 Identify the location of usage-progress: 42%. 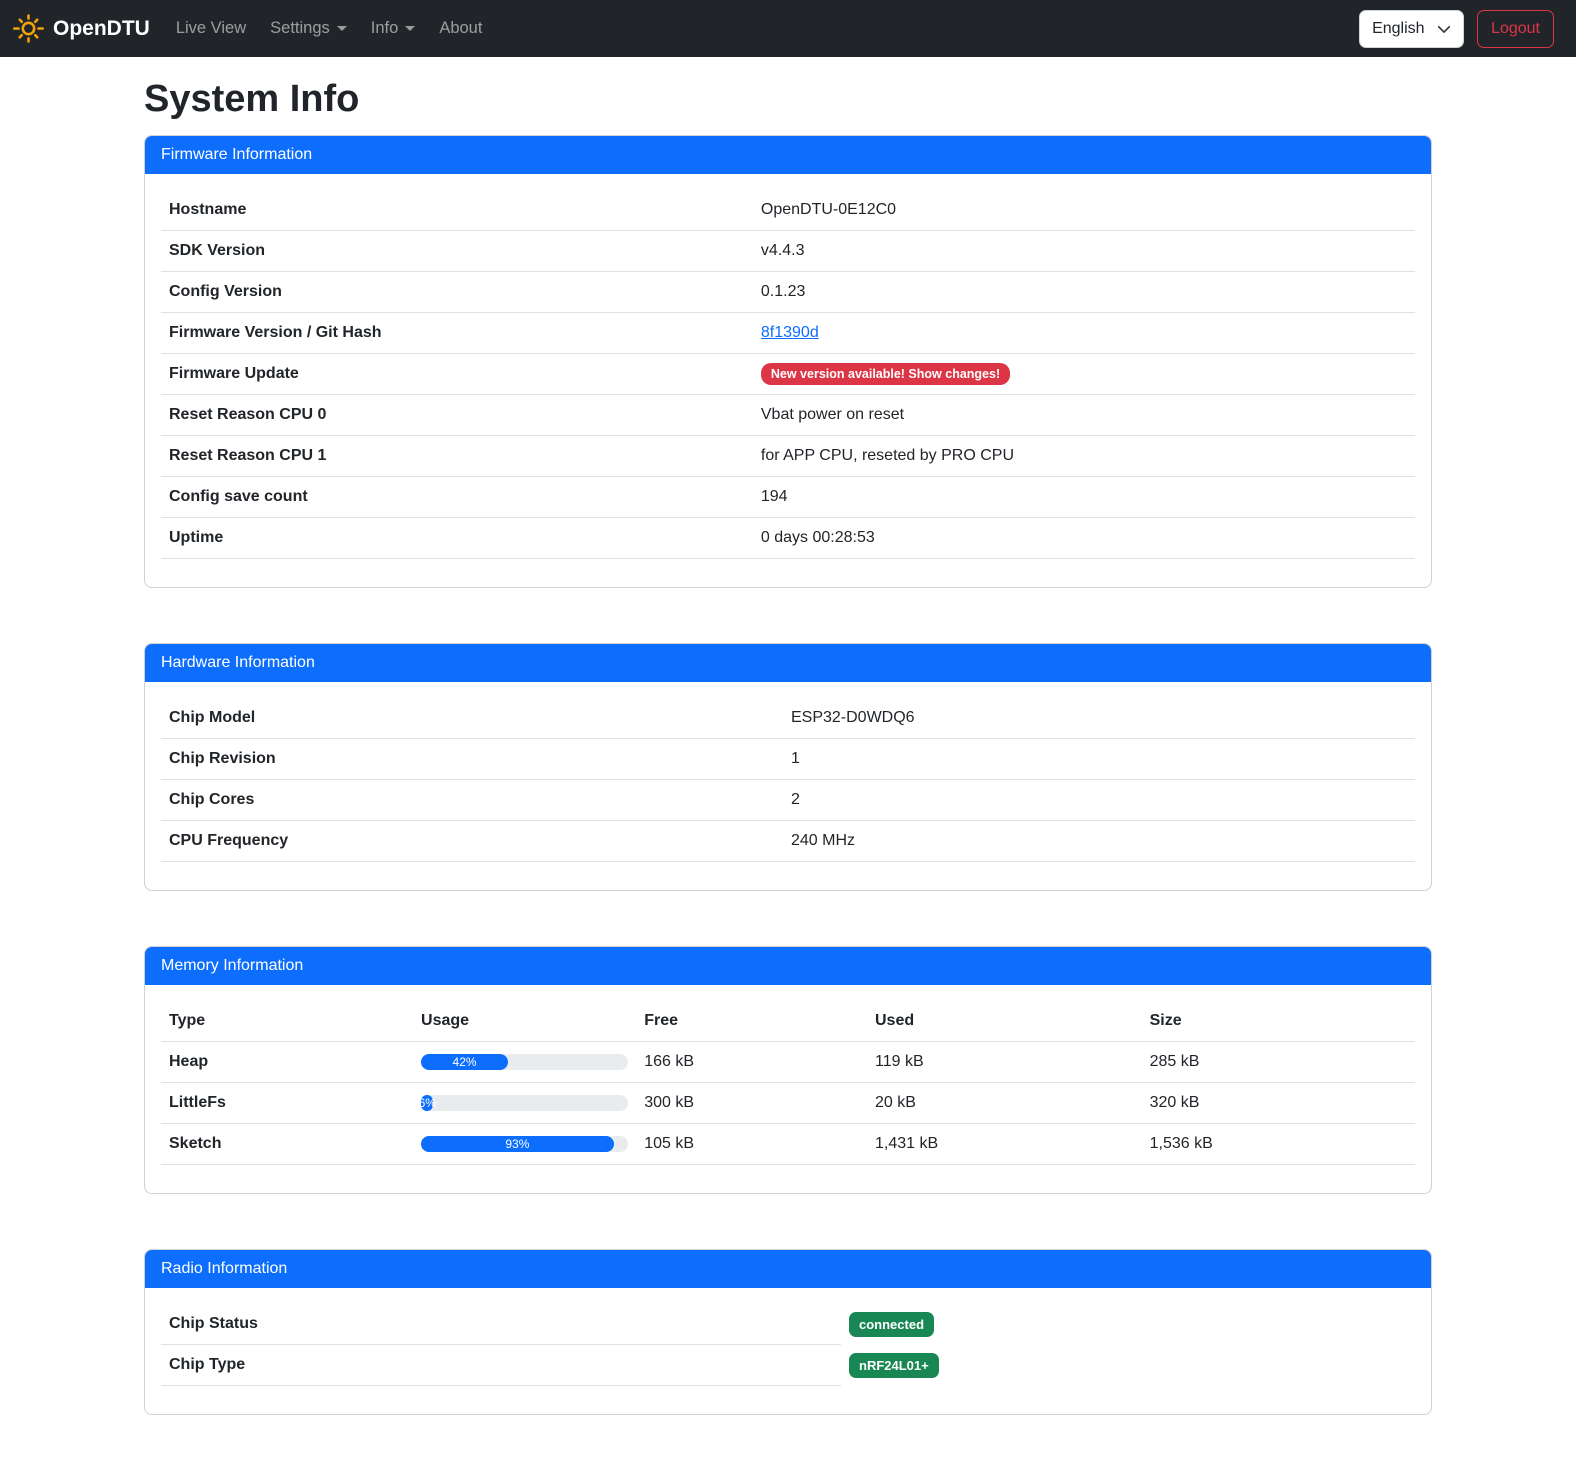
(525, 1061).